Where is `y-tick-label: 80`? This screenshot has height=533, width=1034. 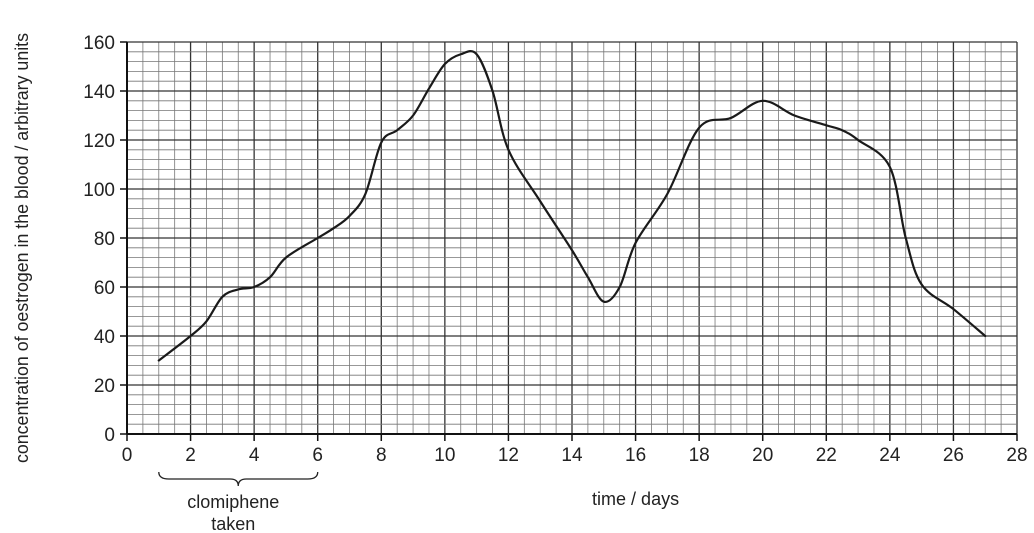
y-tick-label: 80 is located at coordinates (104, 239).